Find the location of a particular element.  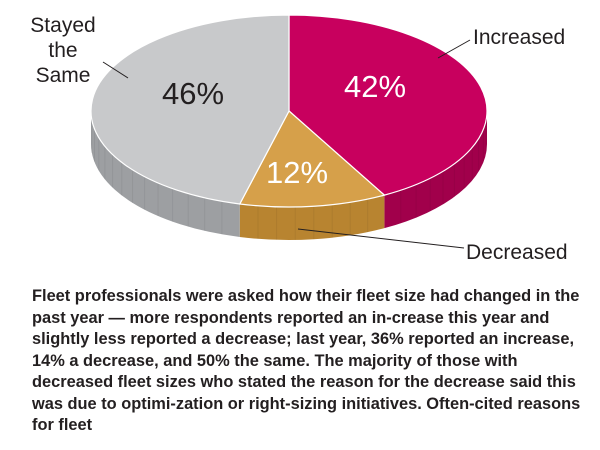

pie-slice-decreased is located at coordinates (312, 159).